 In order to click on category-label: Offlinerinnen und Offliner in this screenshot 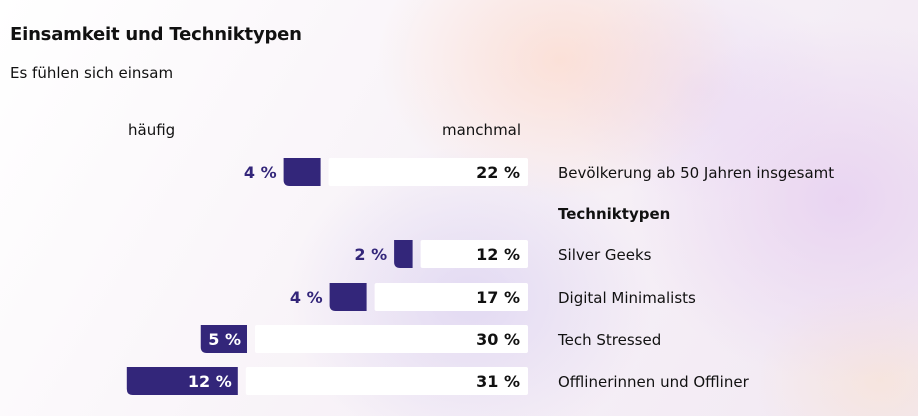, I will do `click(654, 382)`.